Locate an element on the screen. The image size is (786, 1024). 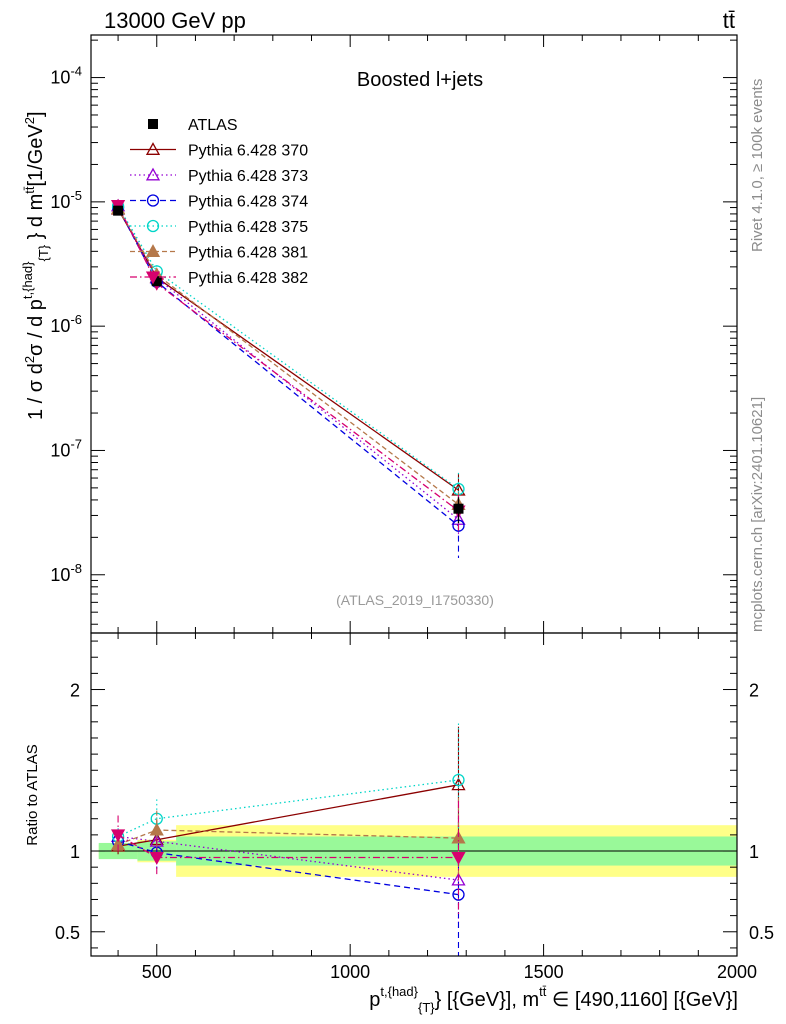
legend-marker-data is located at coordinates (153, 124).